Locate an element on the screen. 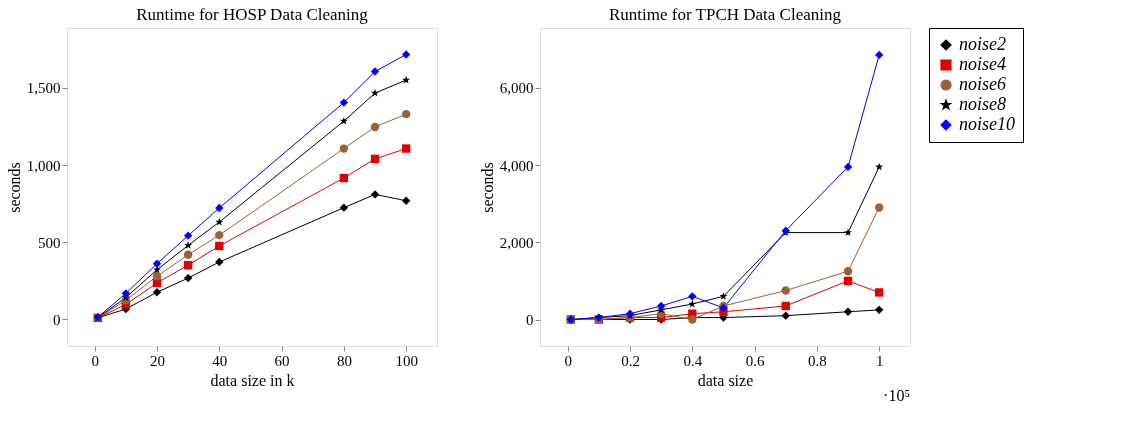  x-tick-label: 100 is located at coordinates (406, 360).